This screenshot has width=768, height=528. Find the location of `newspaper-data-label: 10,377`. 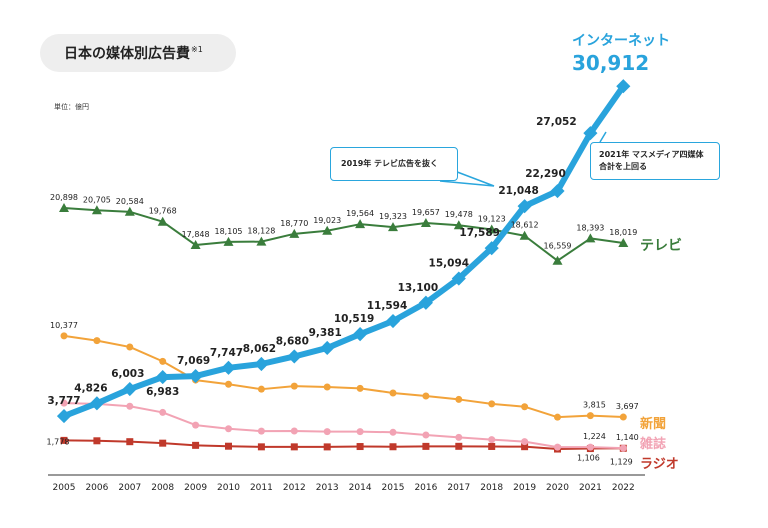

newspaper-data-label: 10,377 is located at coordinates (64, 325).